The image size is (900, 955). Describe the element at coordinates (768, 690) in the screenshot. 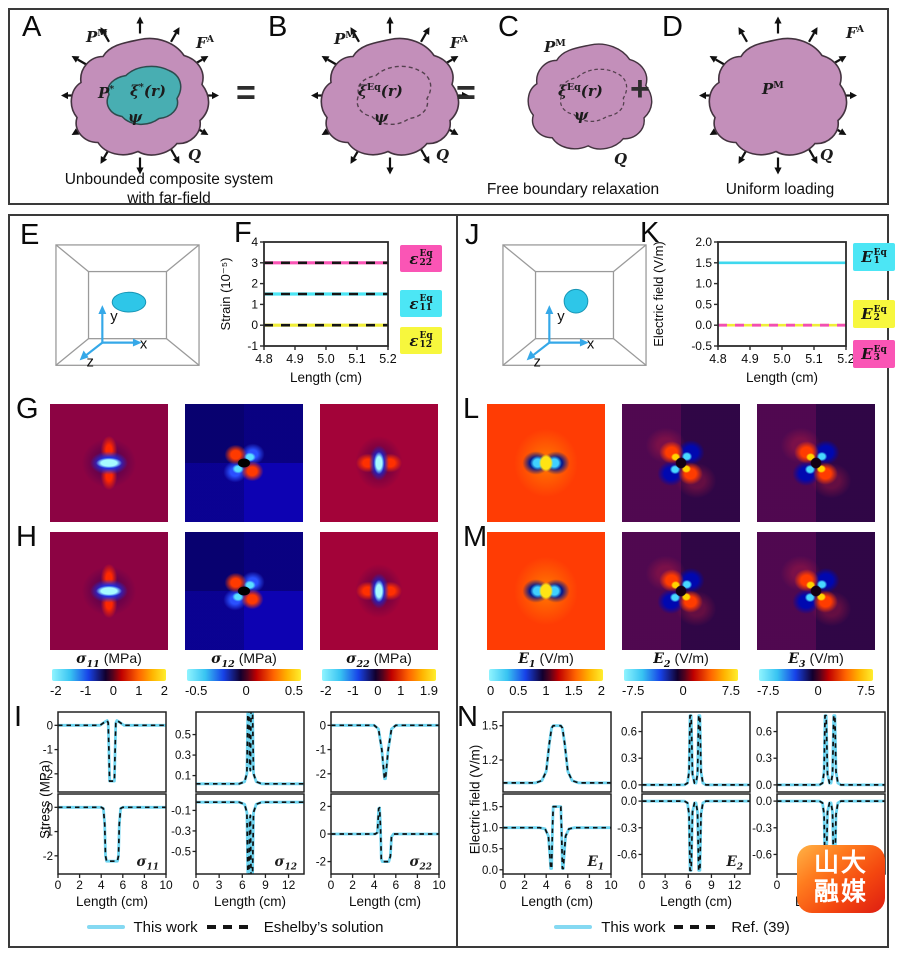

I see `colorbar-tick-label: -7.5` at that location.